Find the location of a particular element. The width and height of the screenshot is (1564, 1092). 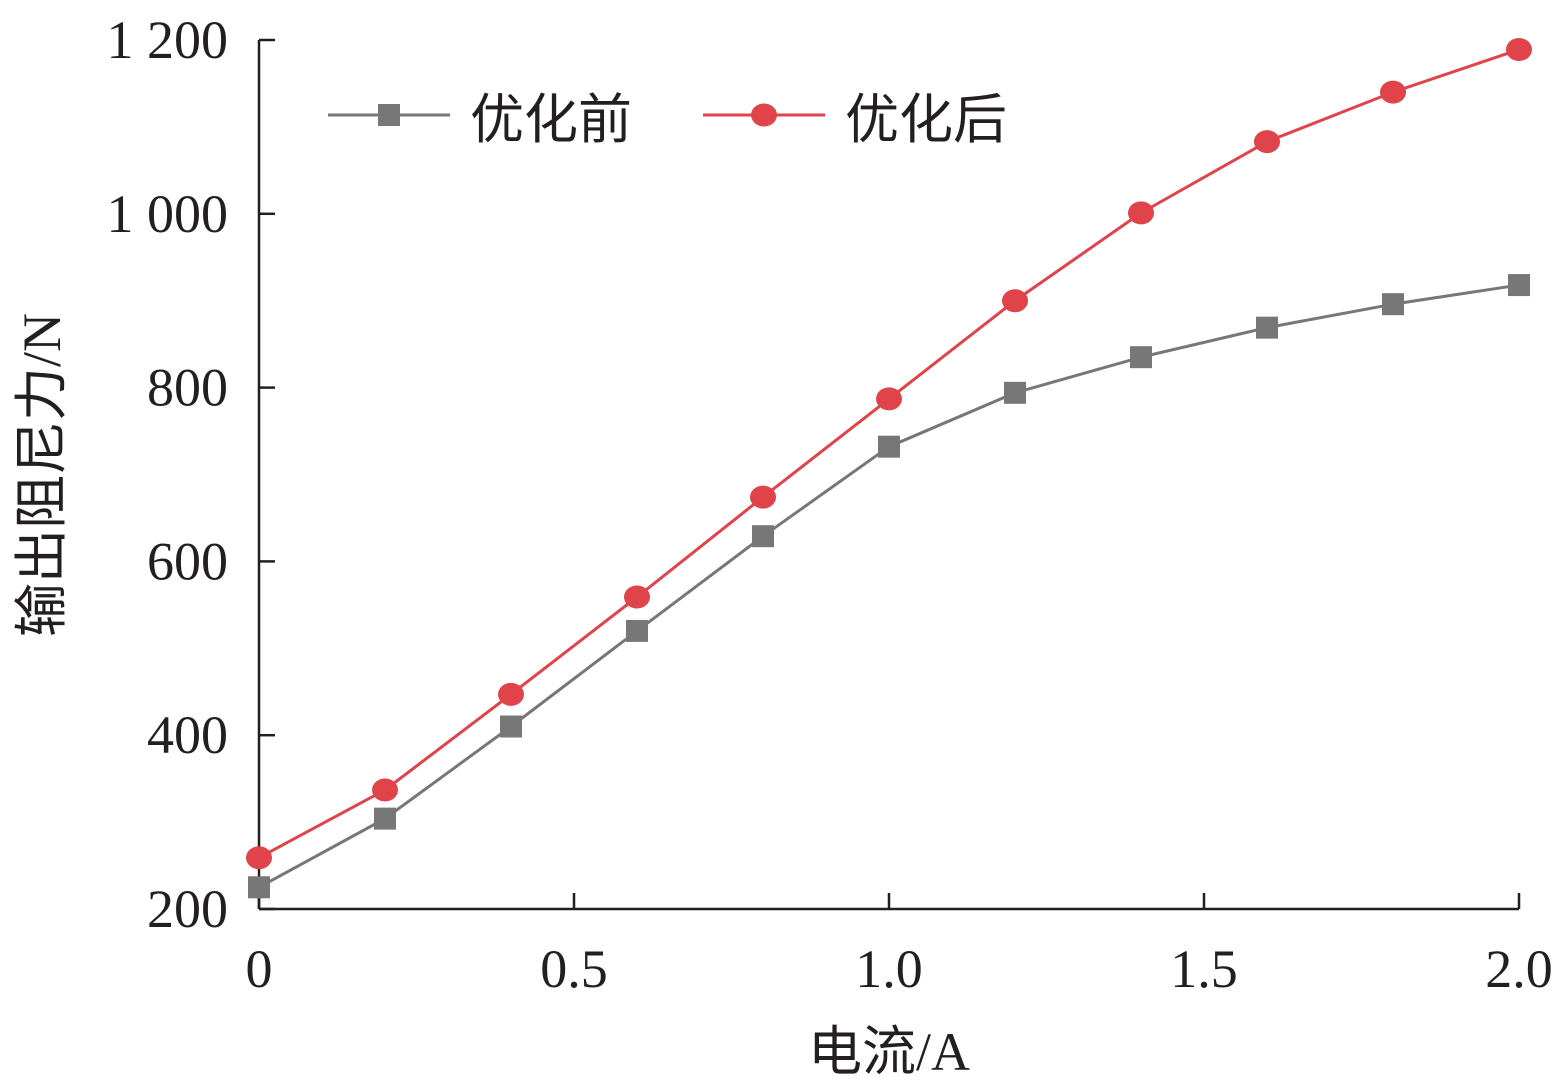

legend-marker-square is located at coordinates (389, 115).